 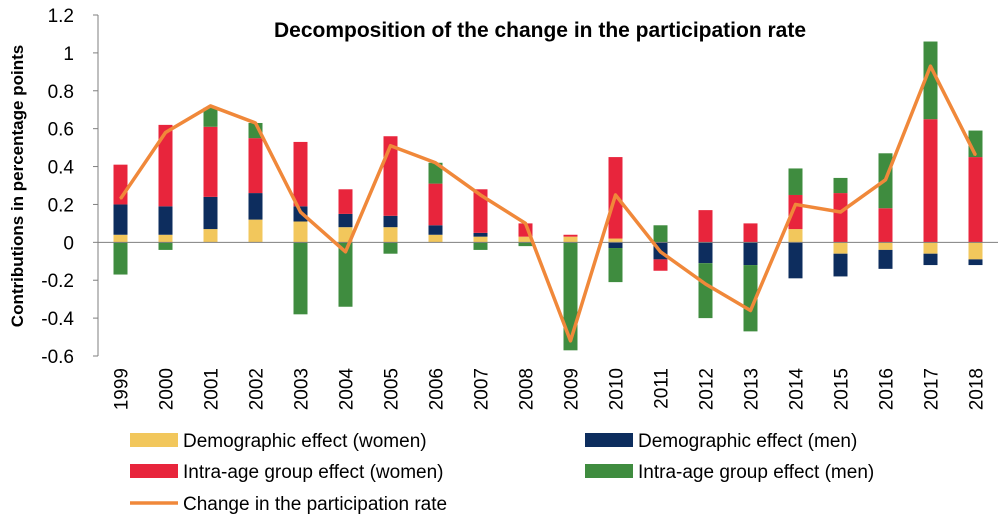 What do you see at coordinates (615, 245) in the screenshot?
I see `bar-demographic-effect-men-2010` at bounding box center [615, 245].